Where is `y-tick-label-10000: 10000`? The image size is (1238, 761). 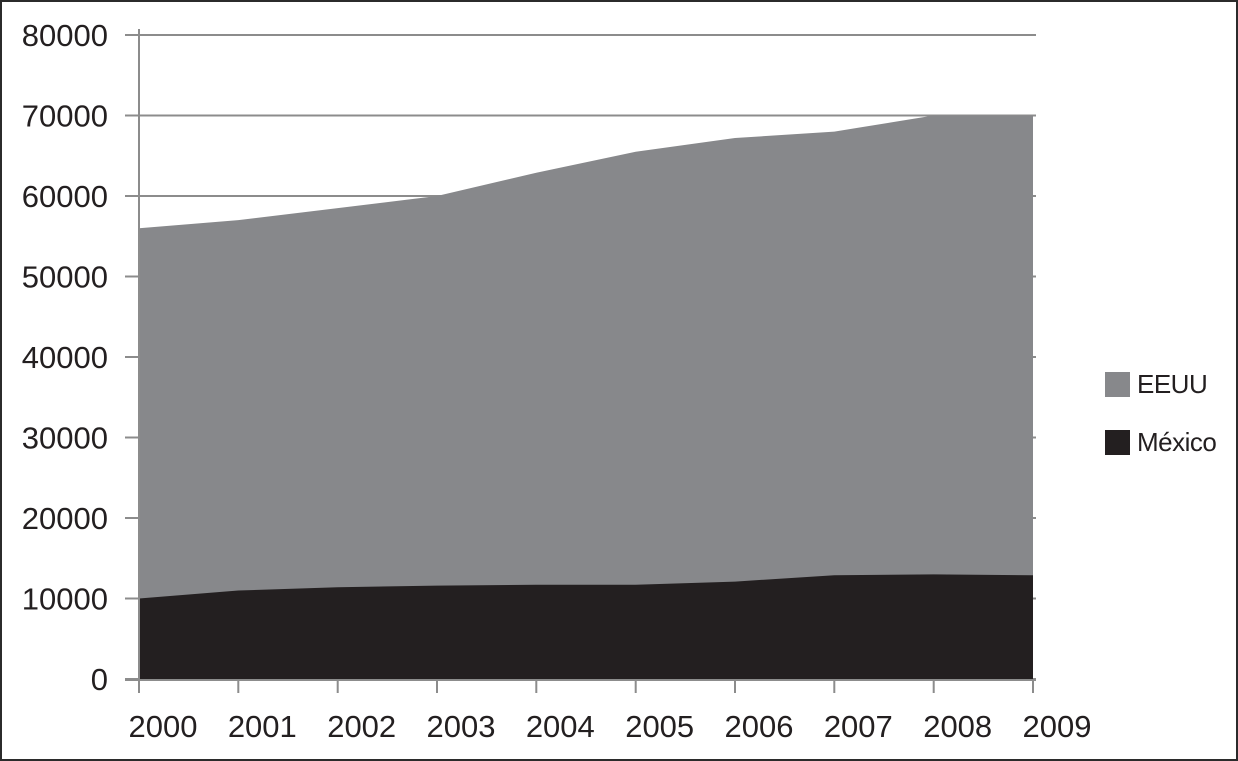
y-tick-label-10000: 10000 is located at coordinates (65, 599).